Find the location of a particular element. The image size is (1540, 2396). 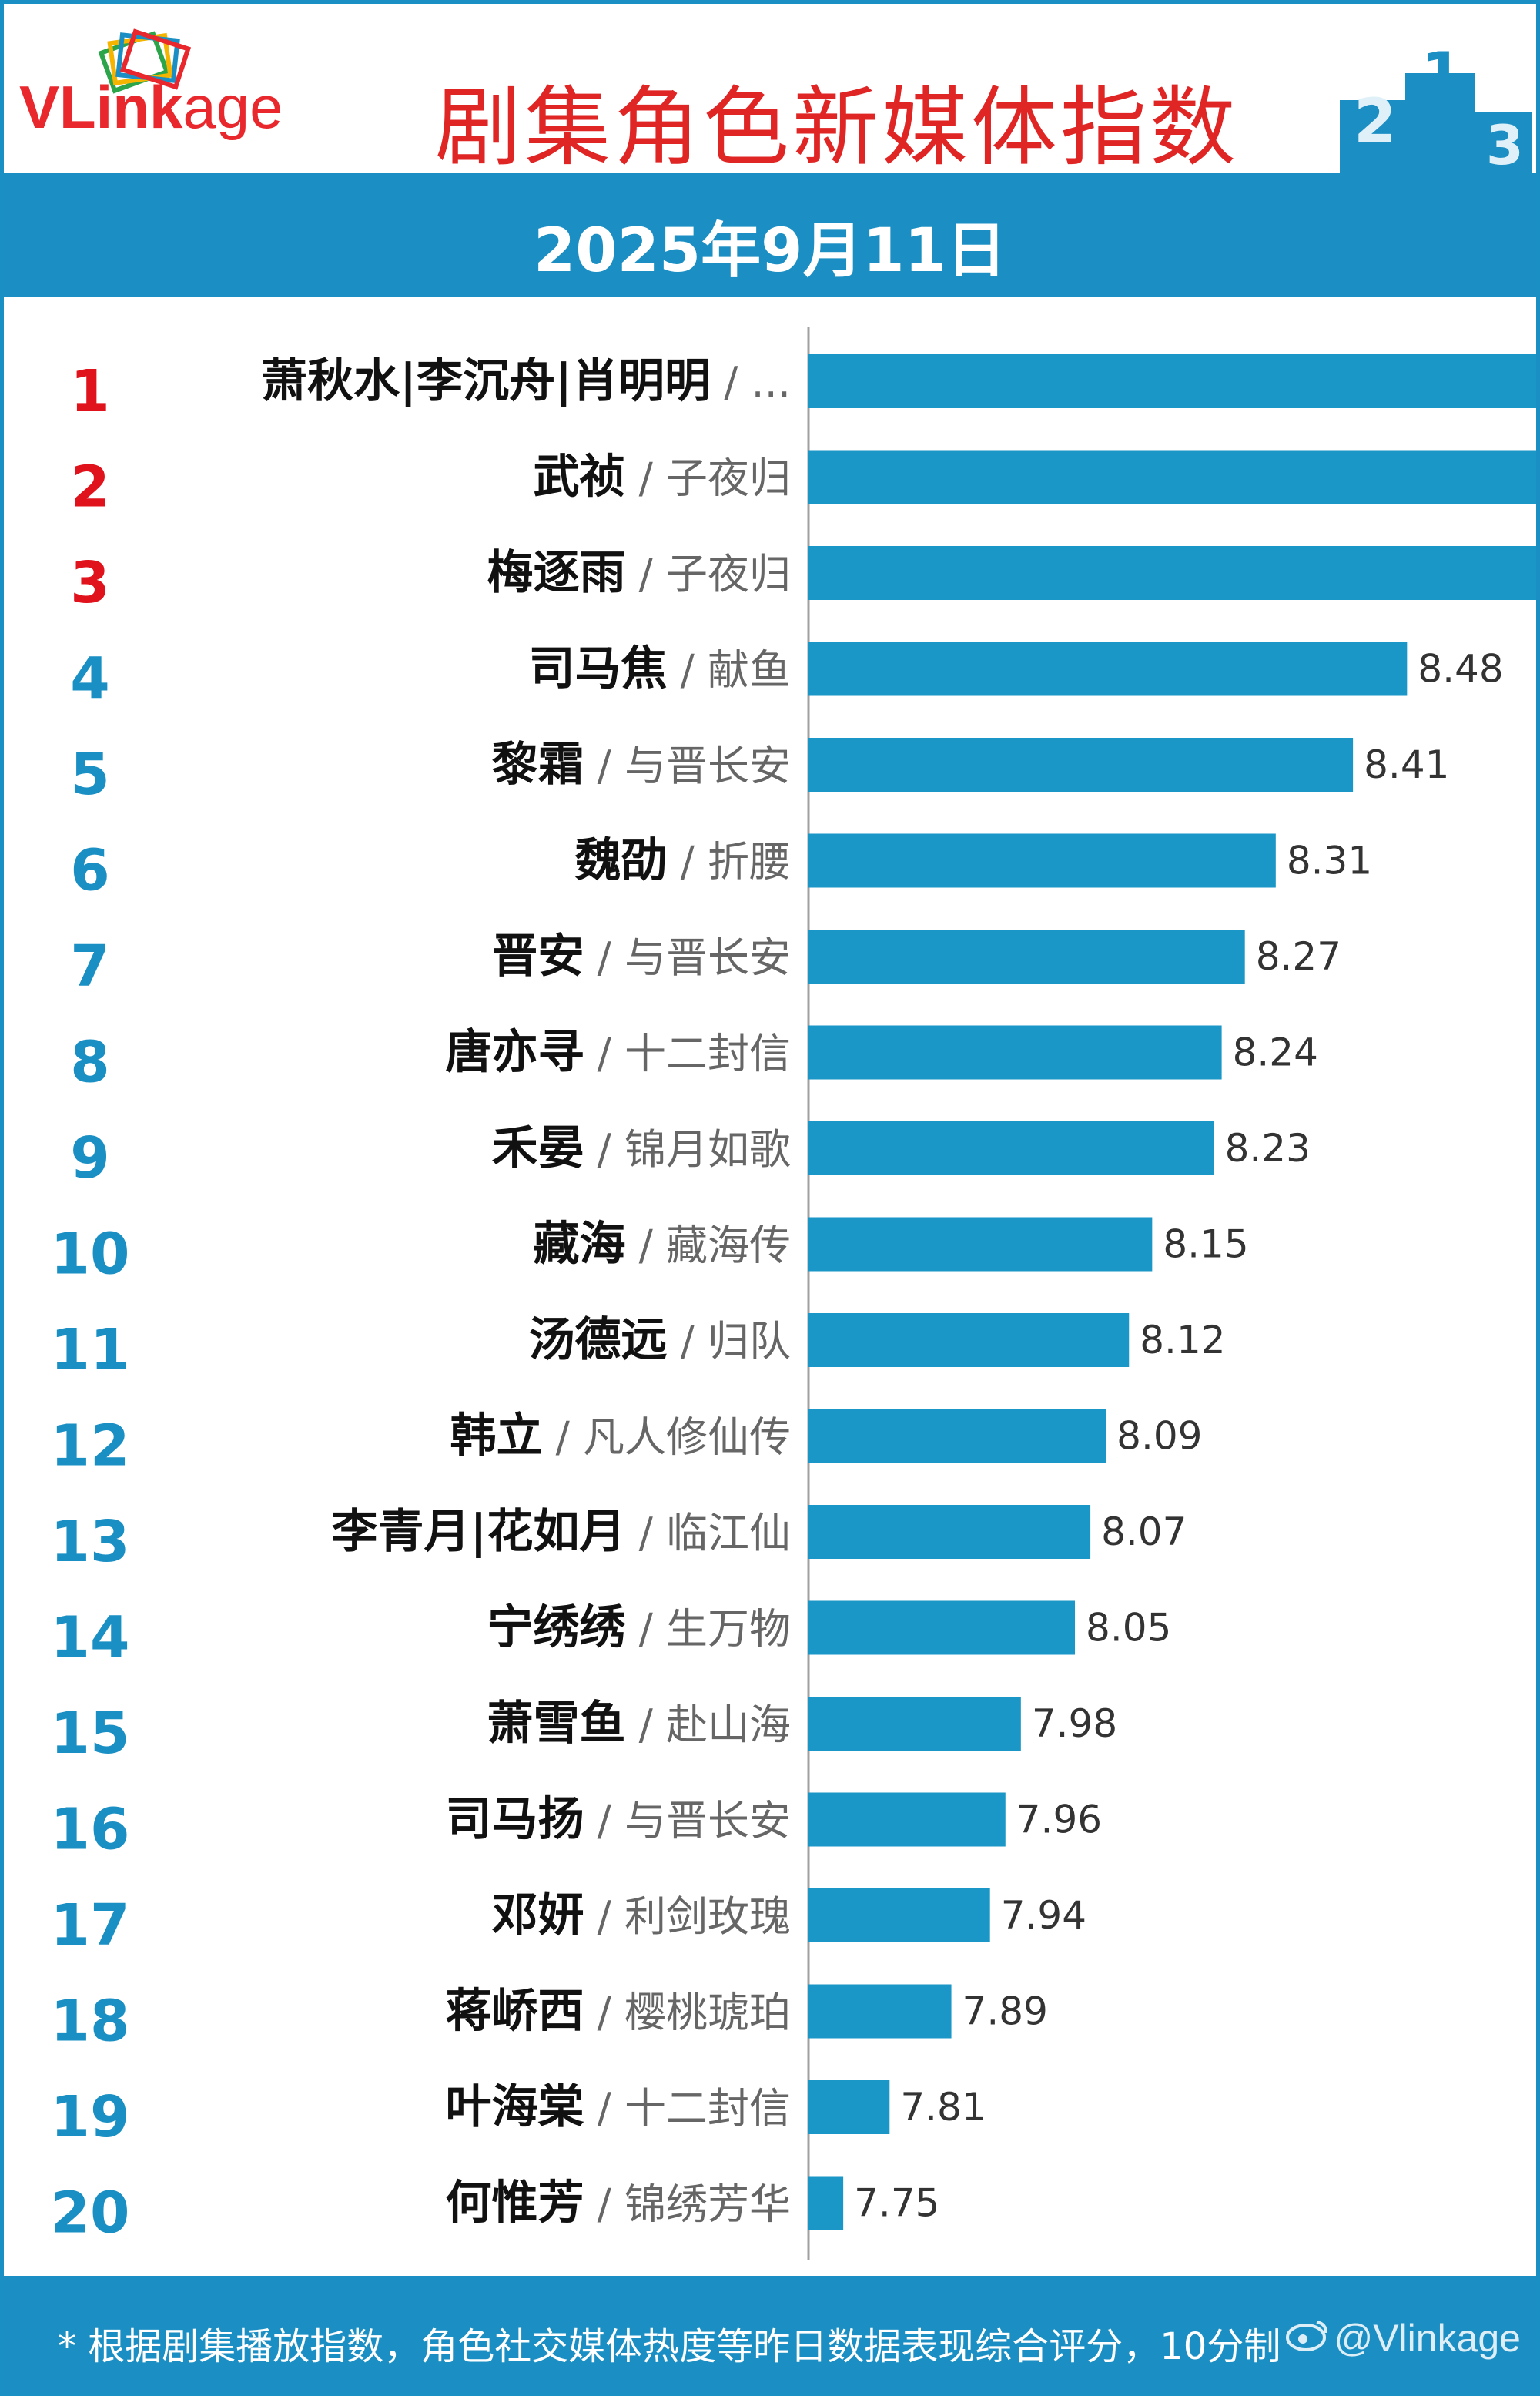

show-name: / 赴山海 is located at coordinates (708, 1725).